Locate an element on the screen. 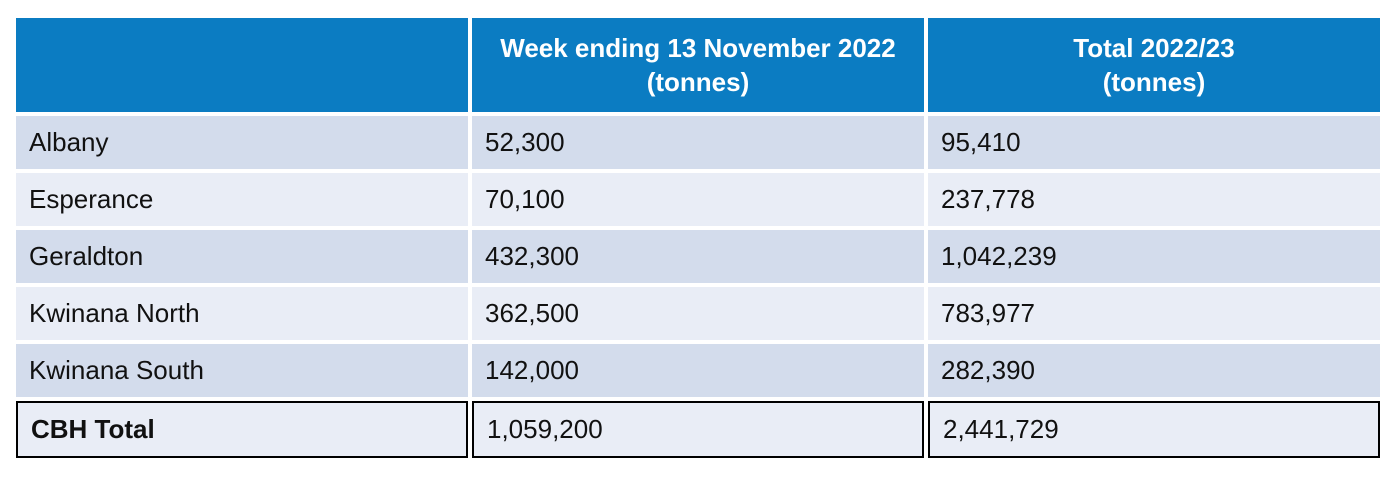 The height and width of the screenshot is (487, 1398). row-esperance-week: 70,100 is located at coordinates (698, 199).